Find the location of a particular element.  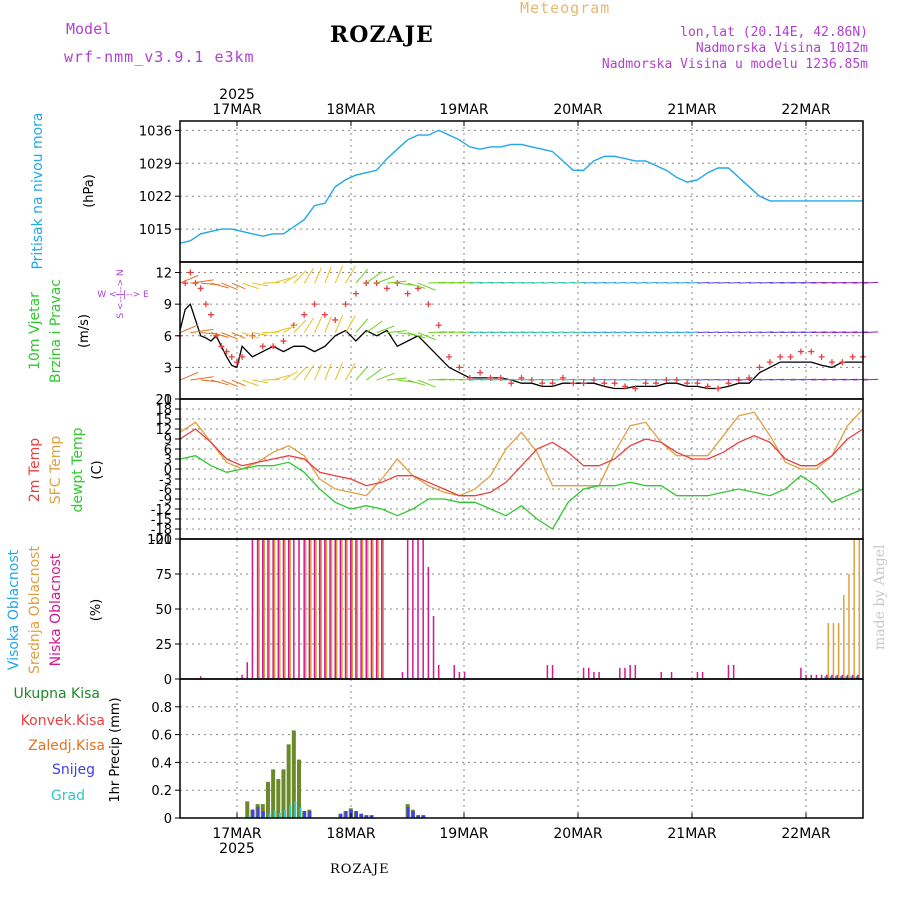

precip-legend-conv: Konvek.Kisa is located at coordinates (63, 721).